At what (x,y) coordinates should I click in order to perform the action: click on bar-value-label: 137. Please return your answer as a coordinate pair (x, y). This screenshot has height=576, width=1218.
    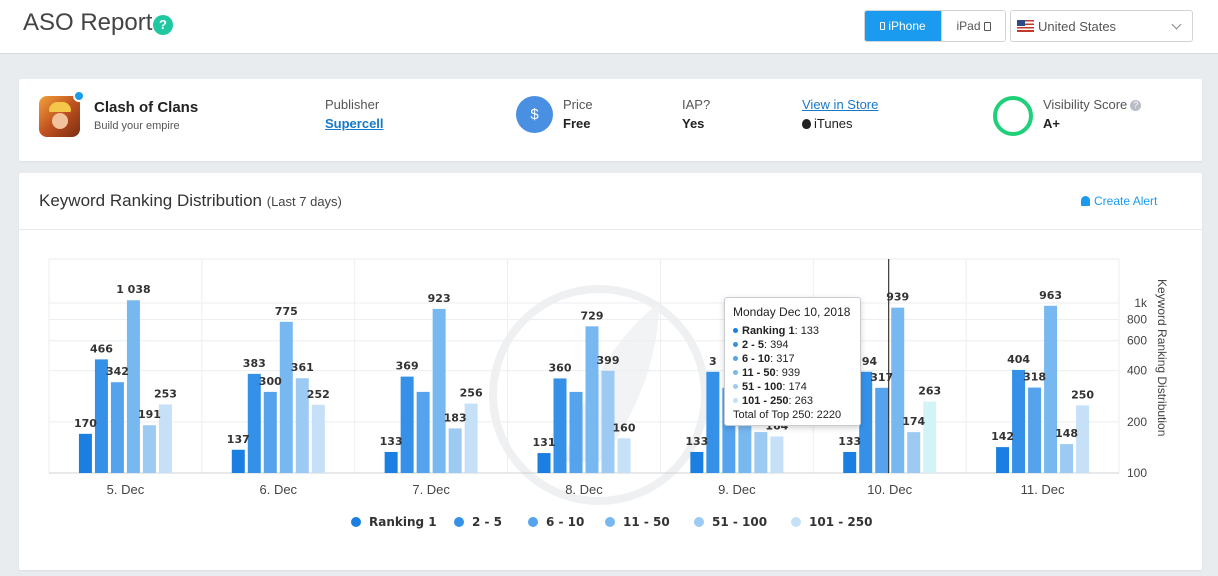
    Looking at the image, I should click on (238, 439).